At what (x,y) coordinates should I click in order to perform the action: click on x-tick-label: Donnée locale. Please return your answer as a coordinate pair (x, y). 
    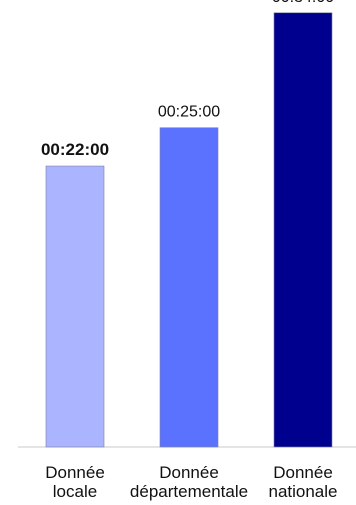
    Looking at the image, I should click on (75, 482).